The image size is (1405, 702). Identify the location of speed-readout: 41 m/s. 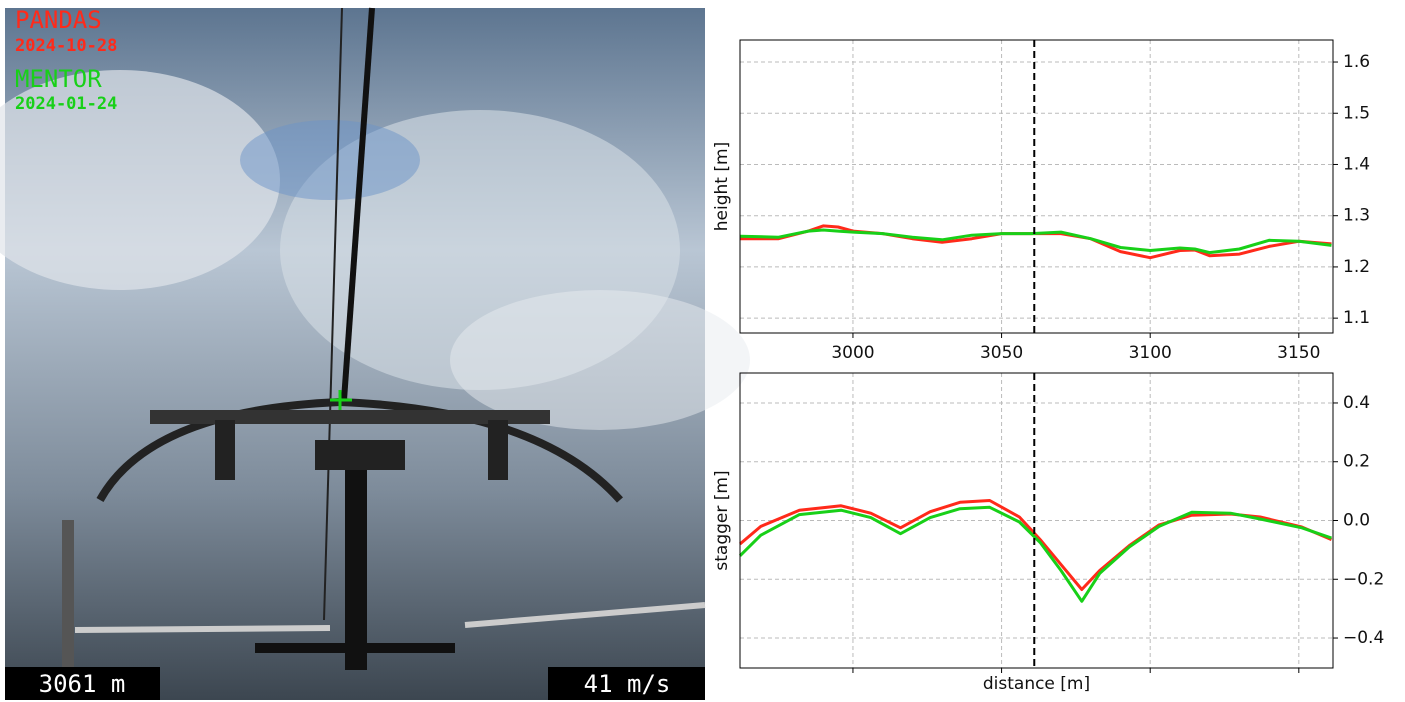
(627, 684).